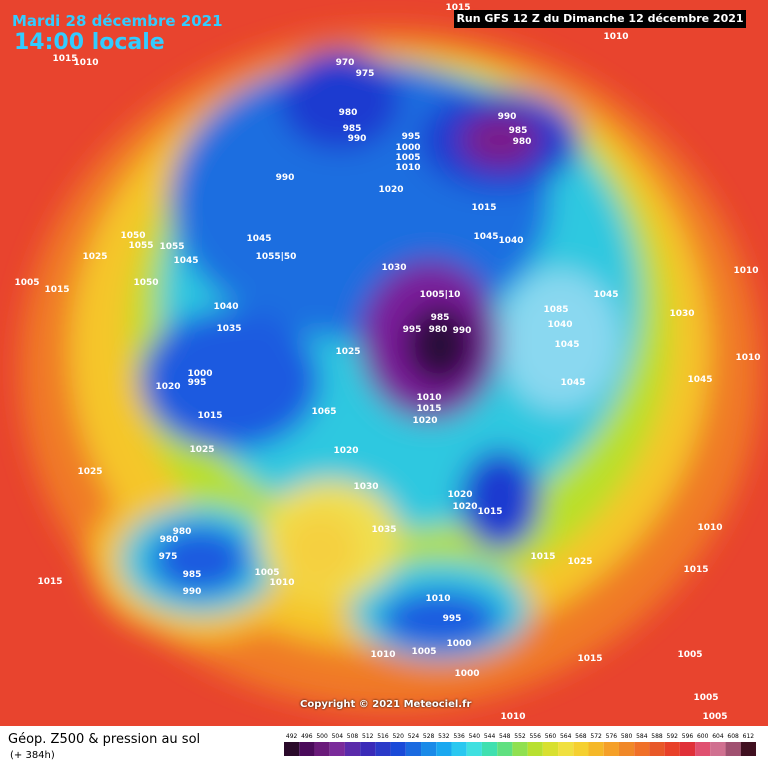 The width and height of the screenshot is (768, 768). Describe the element at coordinates (612, 736) in the screenshot. I see `scale-label: 576` at that location.